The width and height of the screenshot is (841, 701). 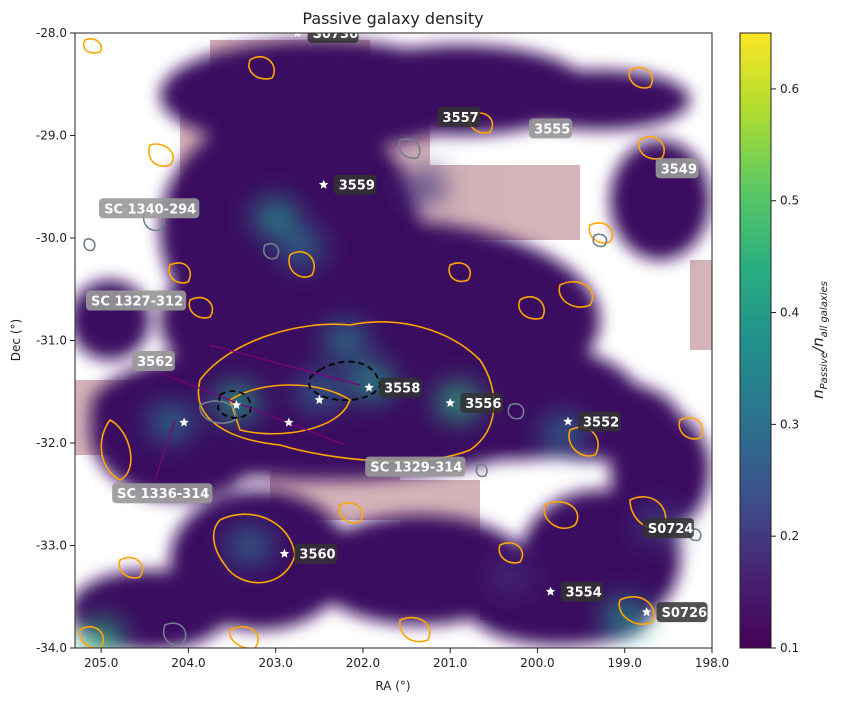 I want to click on cluster-label-text: SC 1329-314, so click(x=416, y=468).